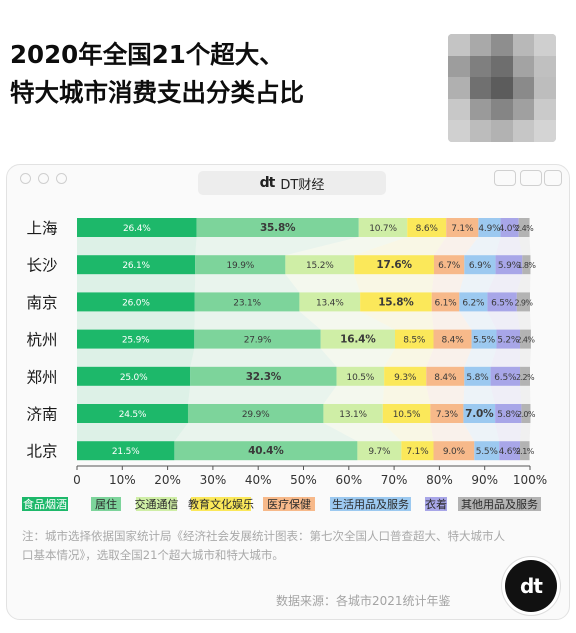 Image resolution: width=576 pixels, height=633 pixels. What do you see at coordinates (394, 480) in the screenshot?
I see `x-tick-label: 70%` at bounding box center [394, 480].